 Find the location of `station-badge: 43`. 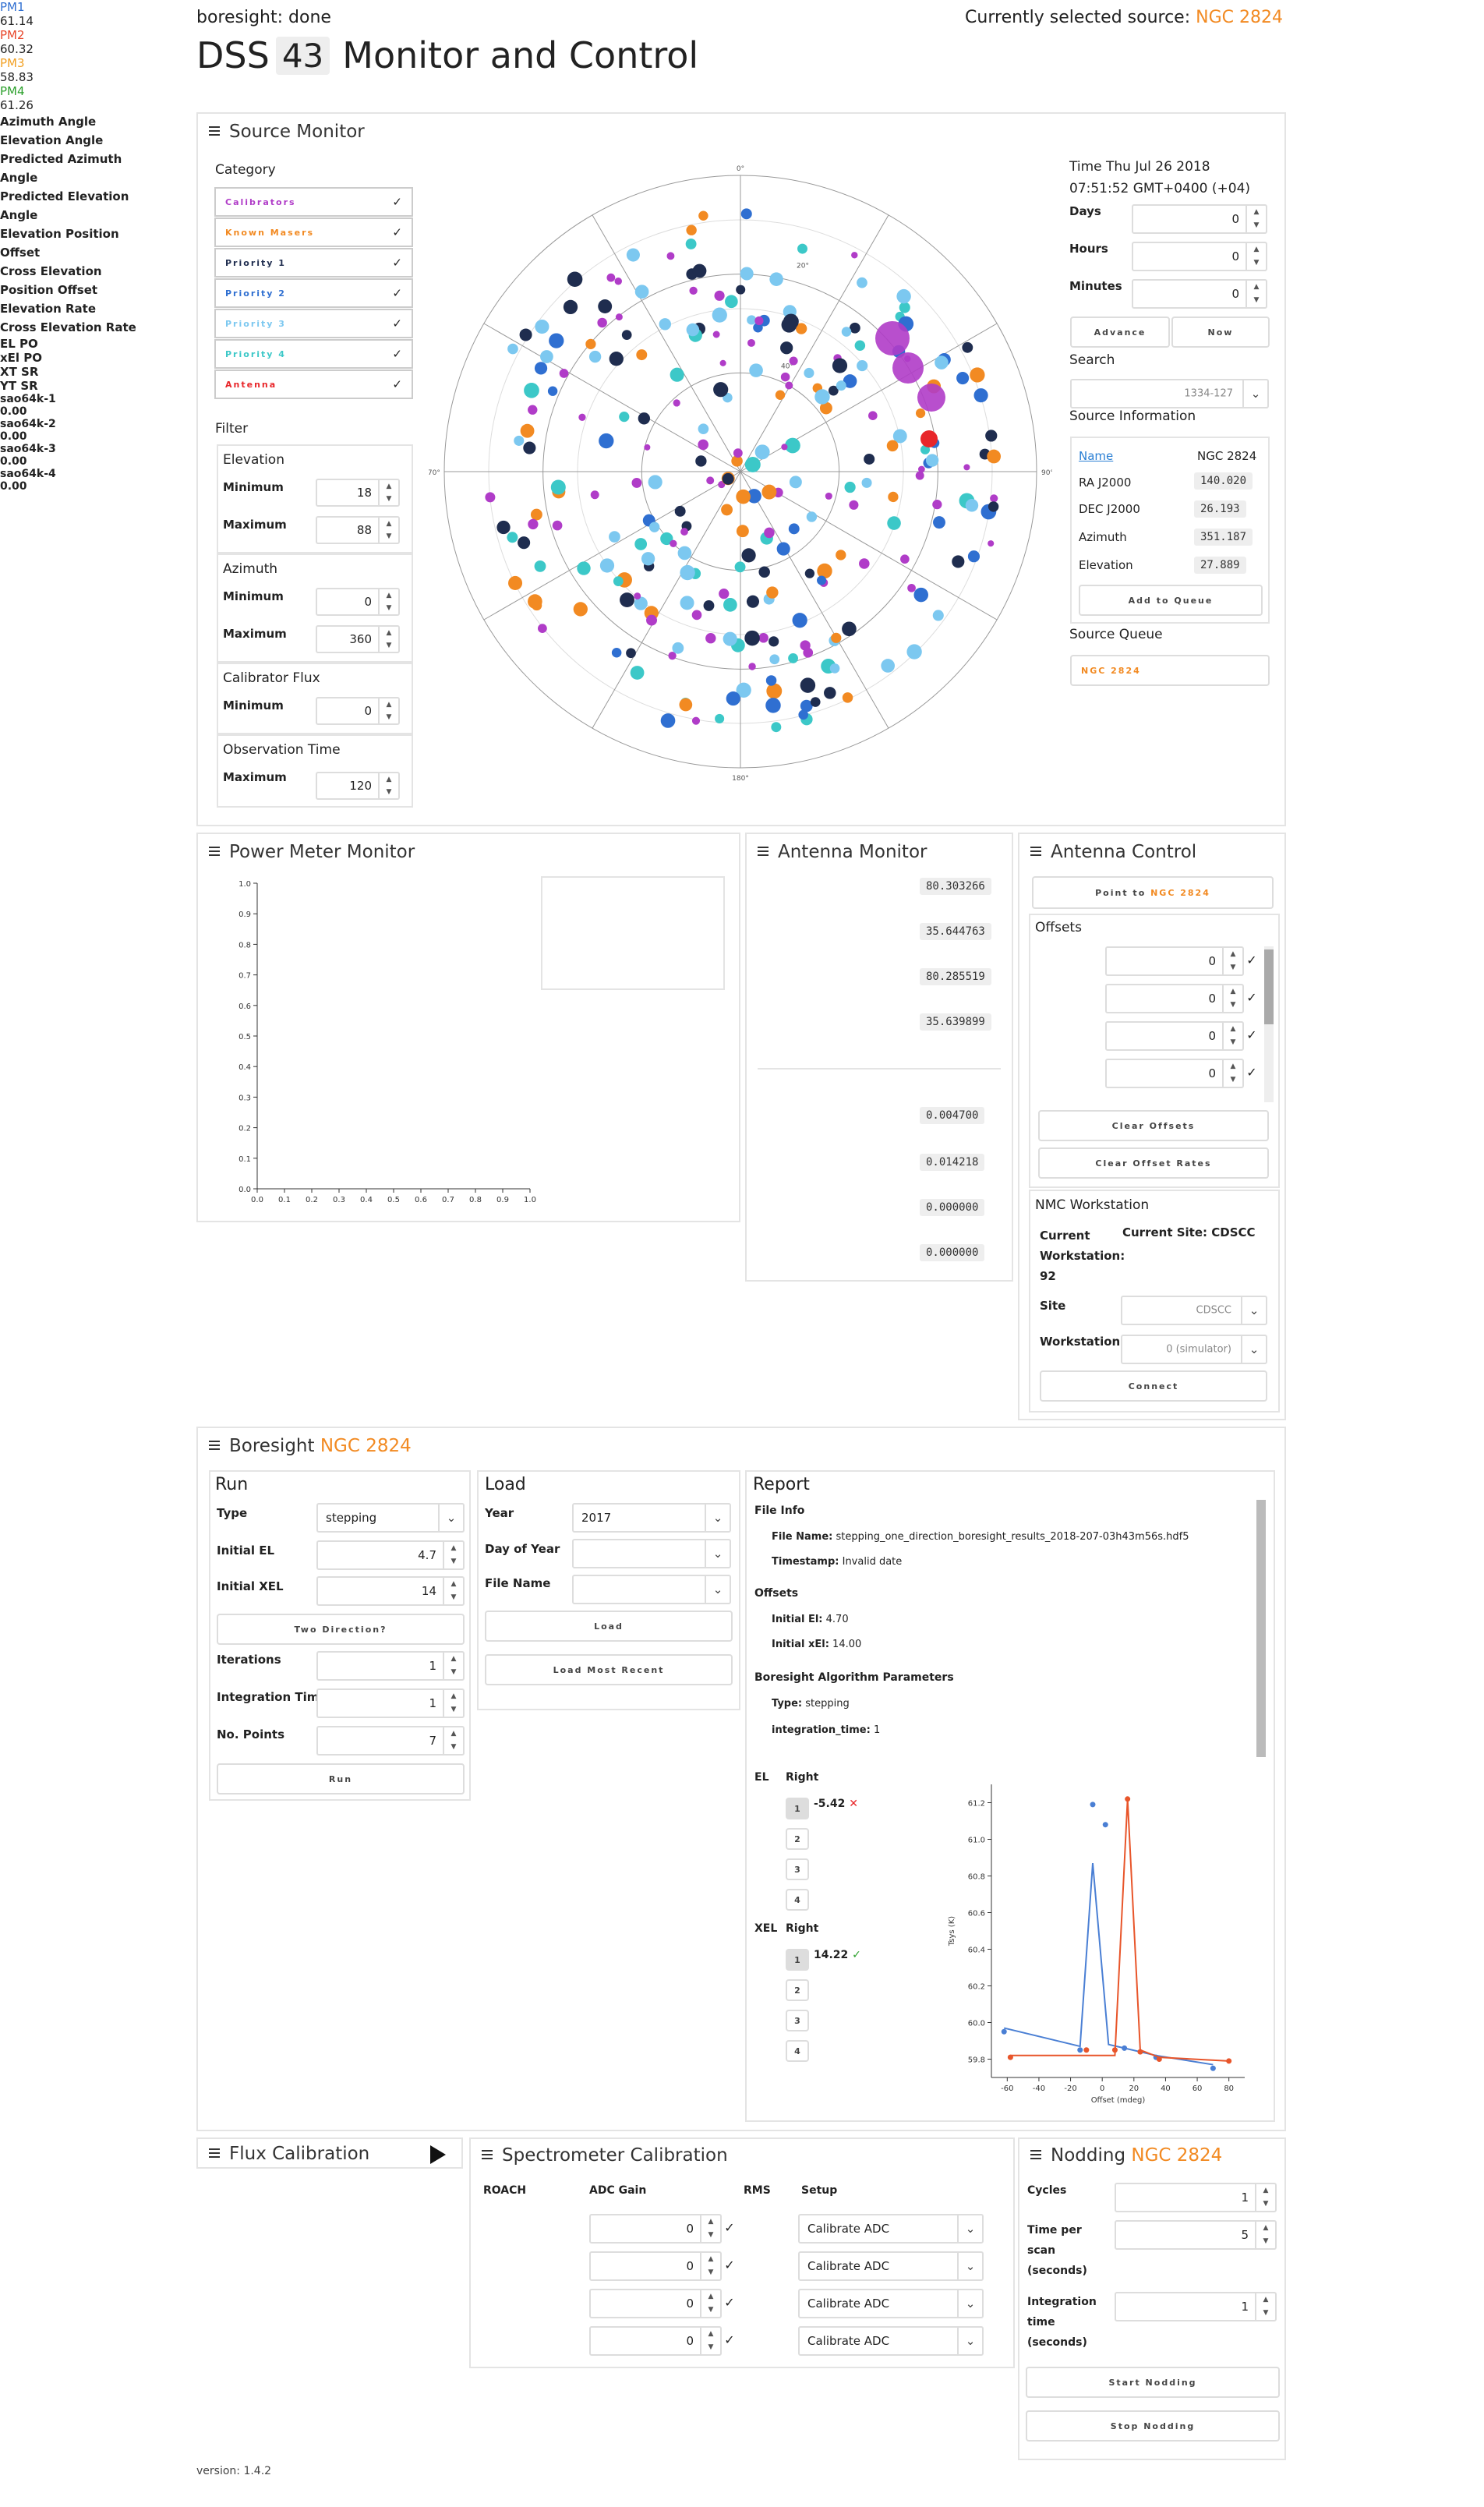

station-badge: 43 is located at coordinates (302, 55).